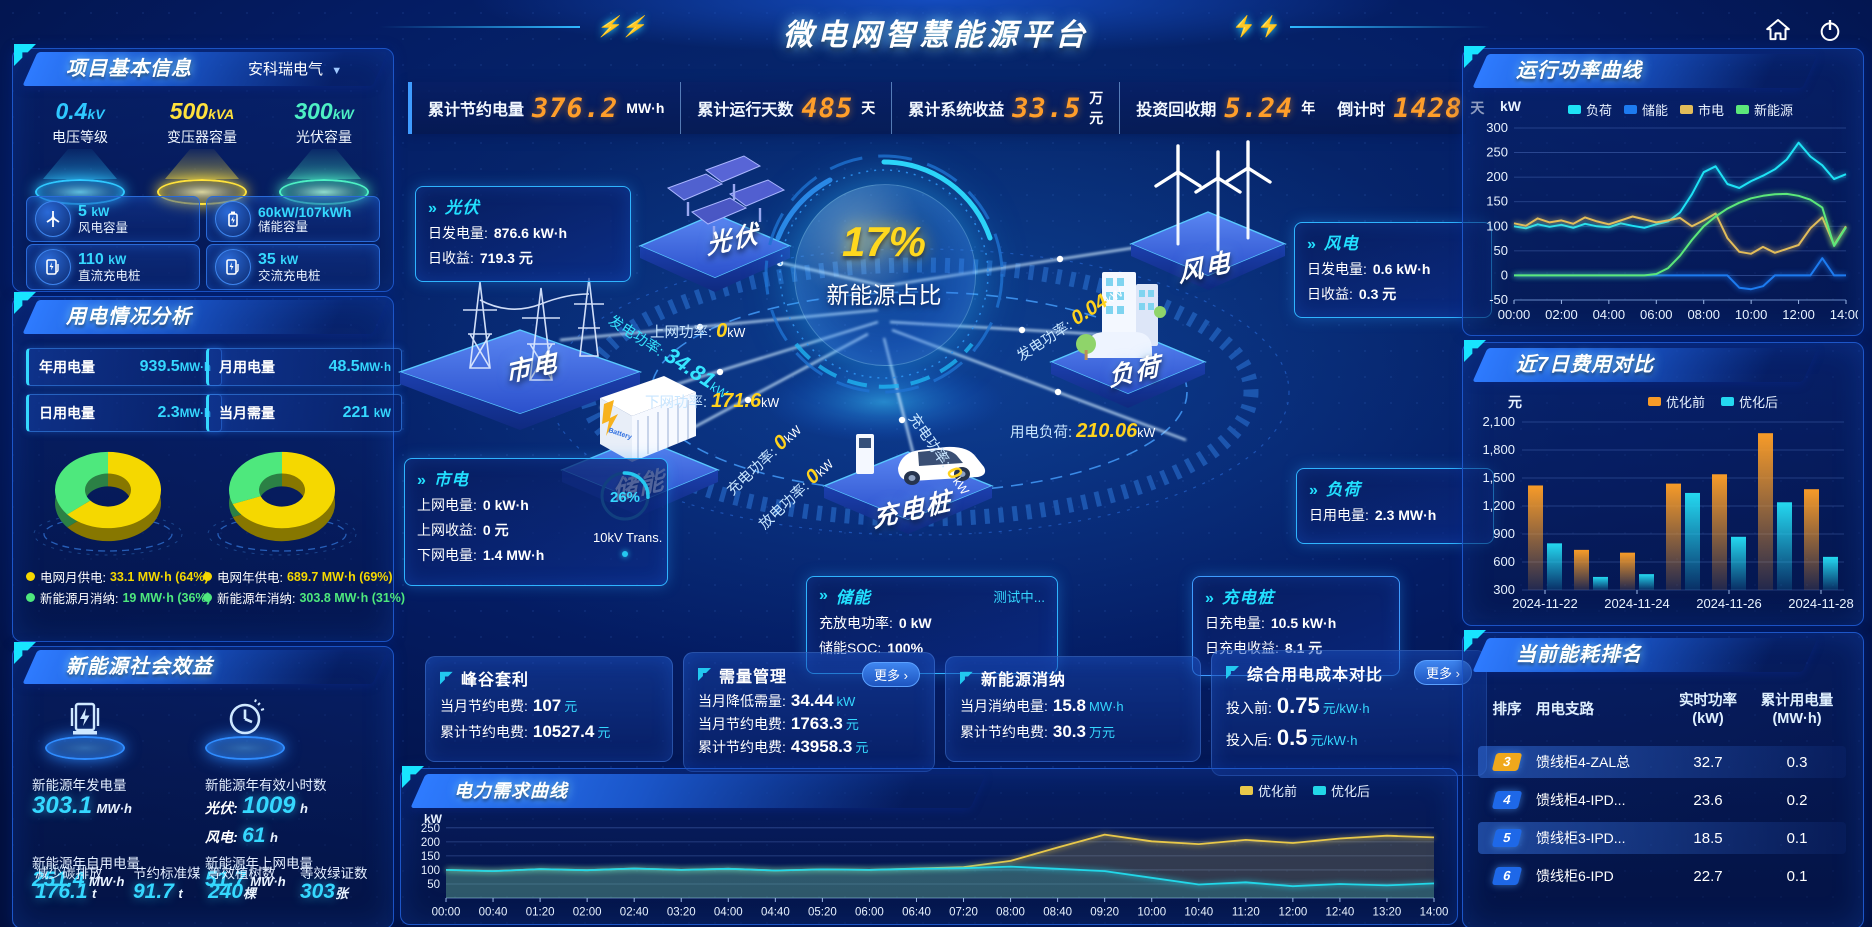 The height and width of the screenshot is (927, 1872). What do you see at coordinates (1590, 109) in the screenshot?
I see `legend-item: 负荷` at bounding box center [1590, 109].